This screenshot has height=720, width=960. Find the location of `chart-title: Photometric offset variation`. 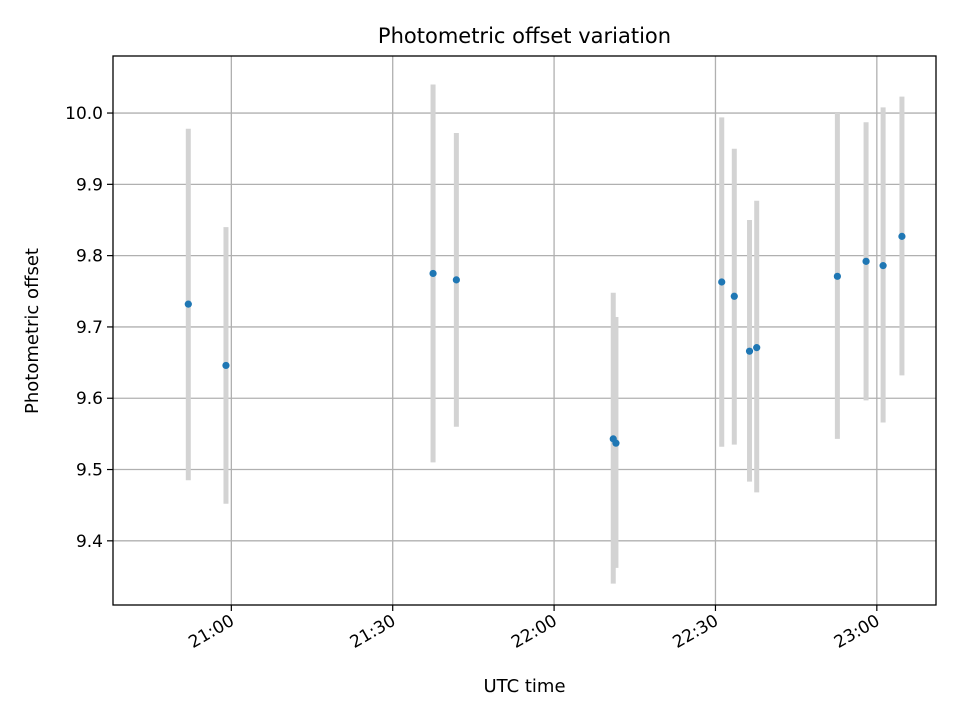

chart-title: Photometric offset variation is located at coordinates (524, 36).